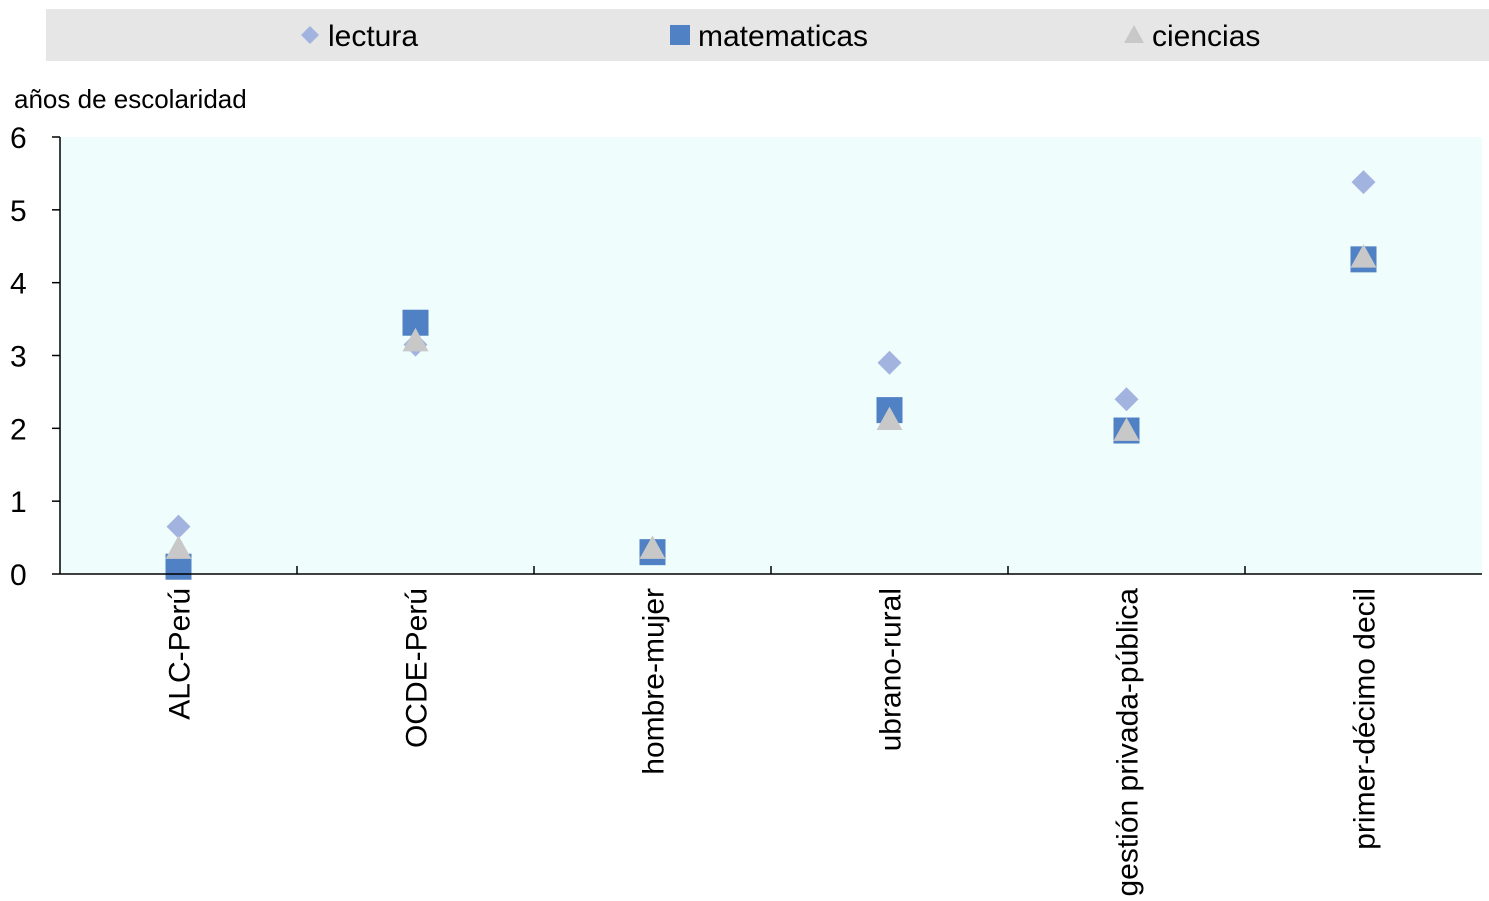  I want to click on legend-square-icon, so click(680, 35).